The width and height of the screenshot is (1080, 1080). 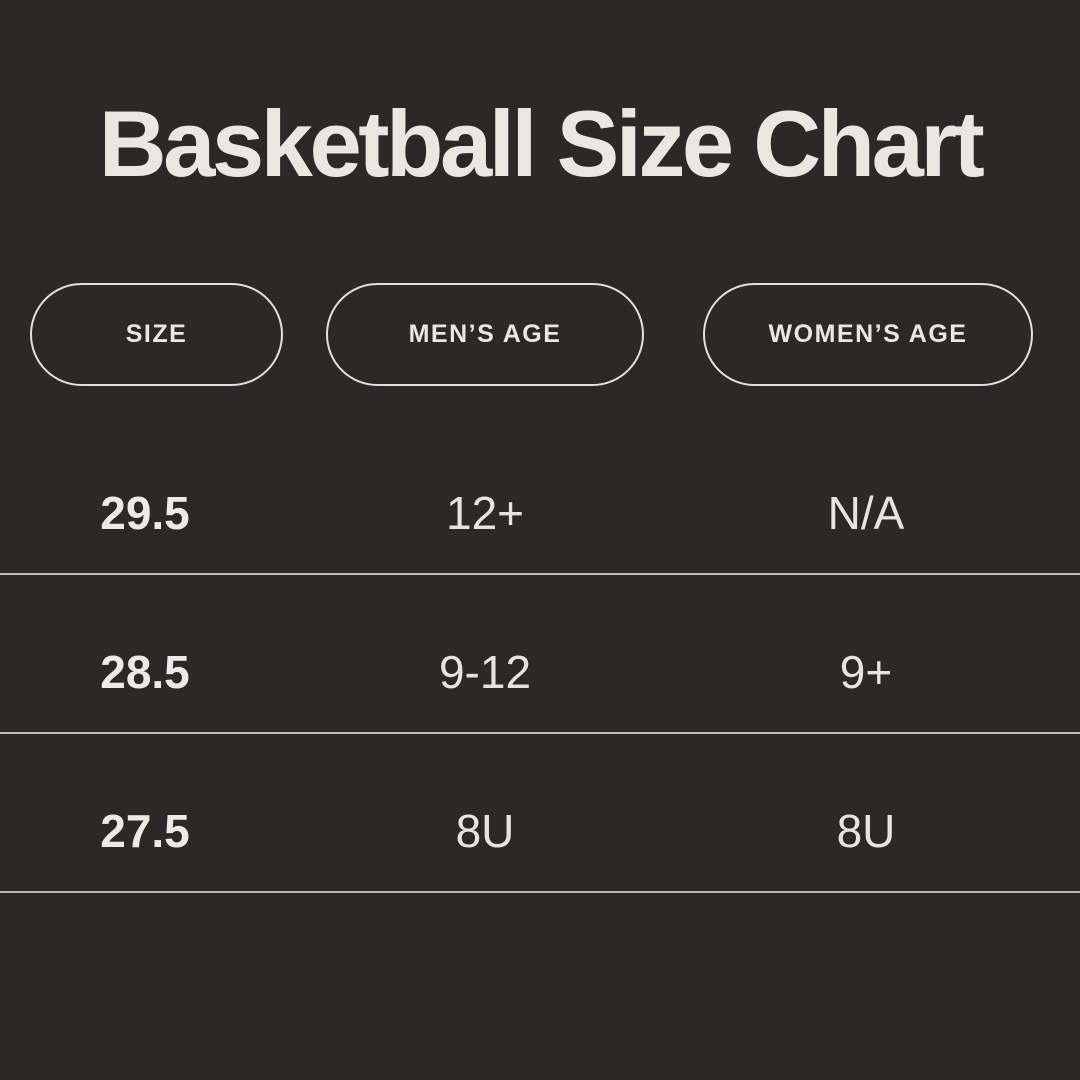 I want to click on column-header-label-size: SIZE, so click(x=156, y=334).